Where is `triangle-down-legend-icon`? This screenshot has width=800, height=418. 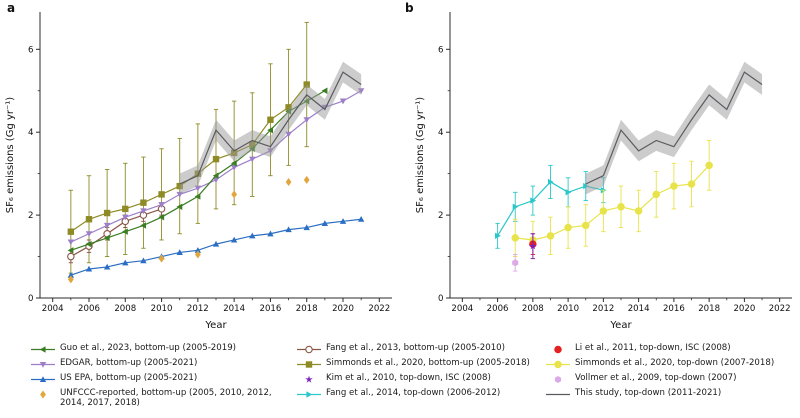 triangle-down-legend-icon is located at coordinates (43, 364).